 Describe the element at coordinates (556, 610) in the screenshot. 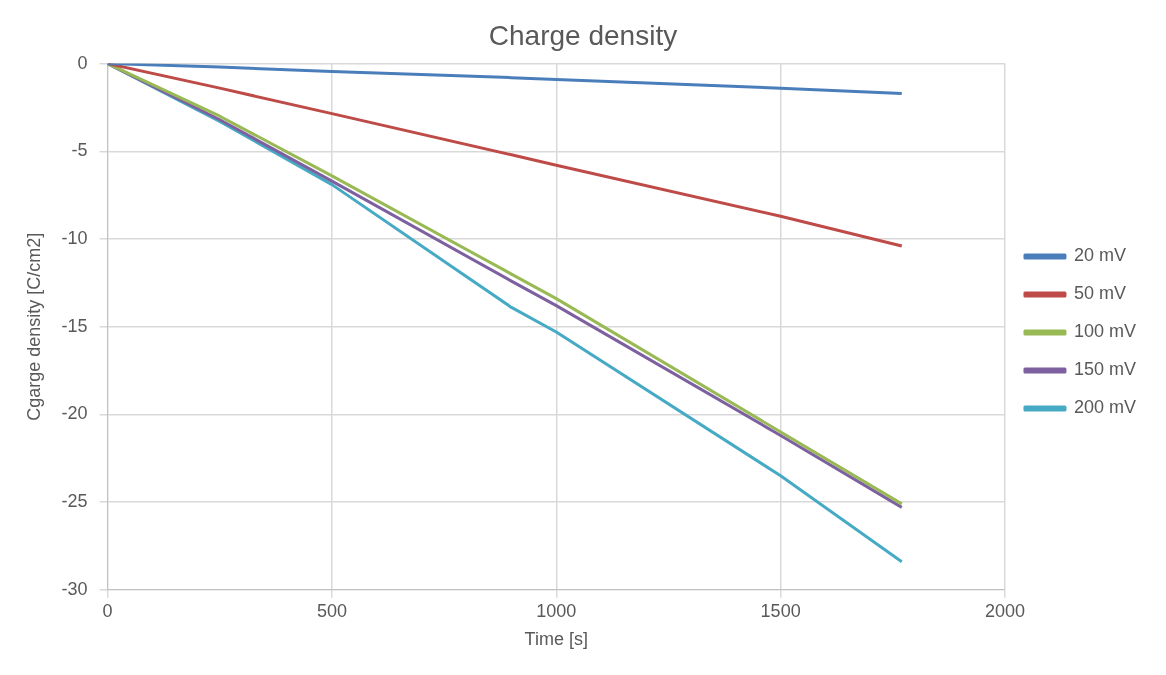

I see `x-tick-label: 1000` at that location.